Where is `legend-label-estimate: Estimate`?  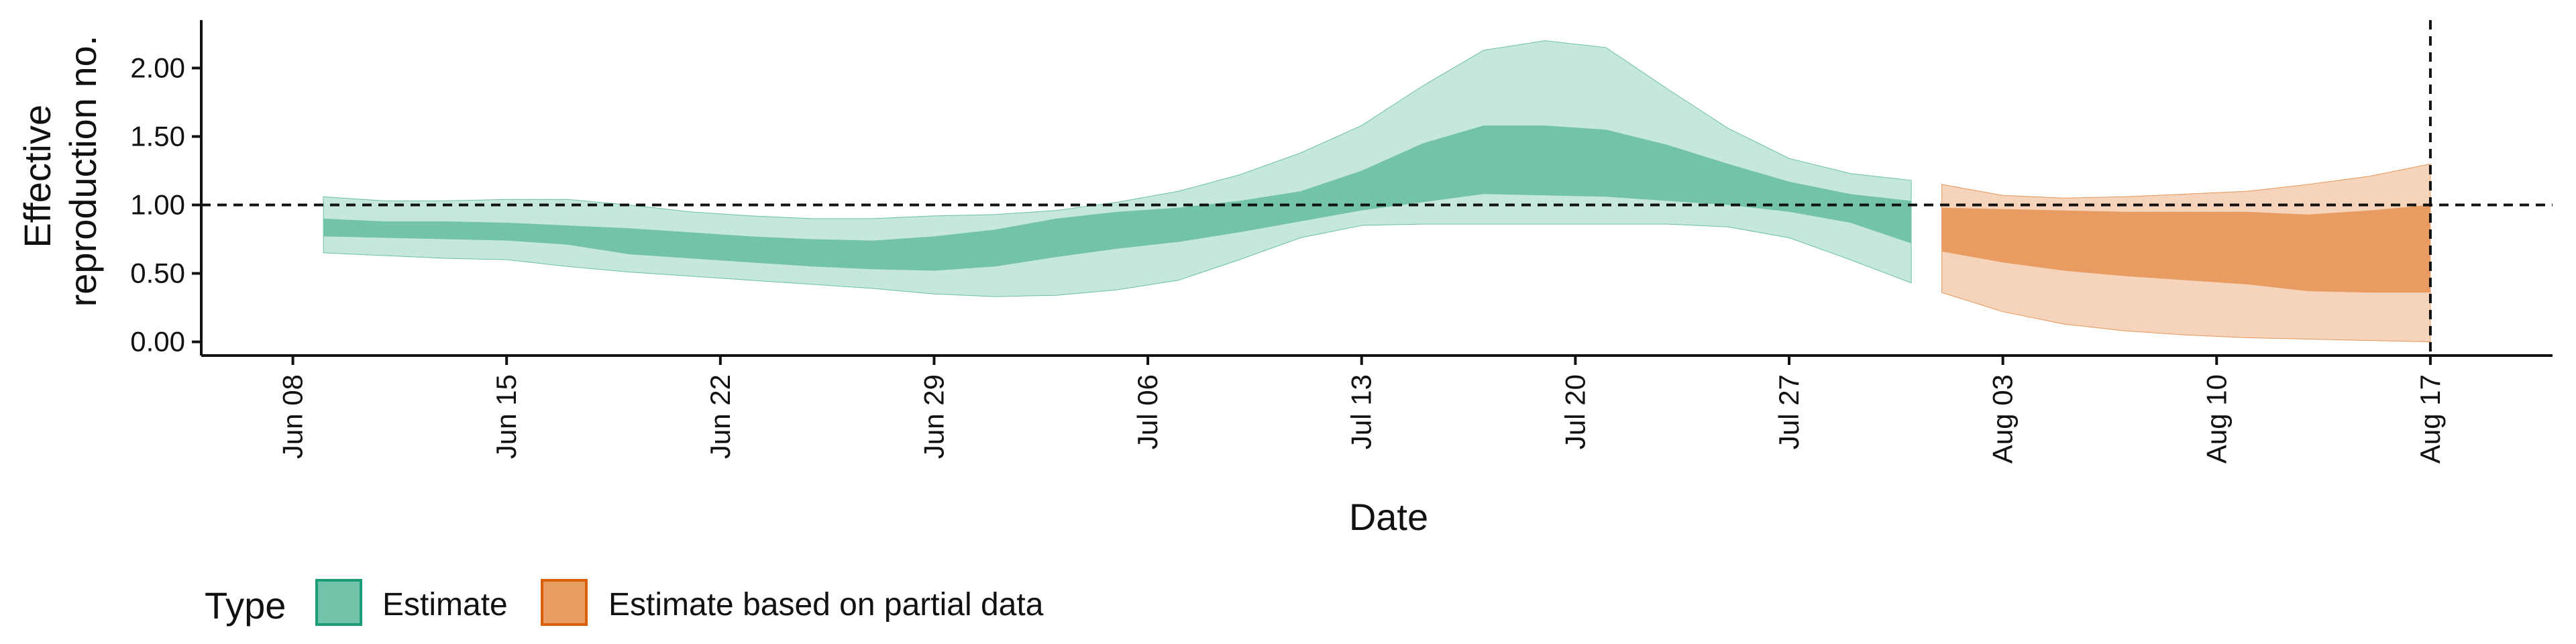 legend-label-estimate: Estimate is located at coordinates (445, 605).